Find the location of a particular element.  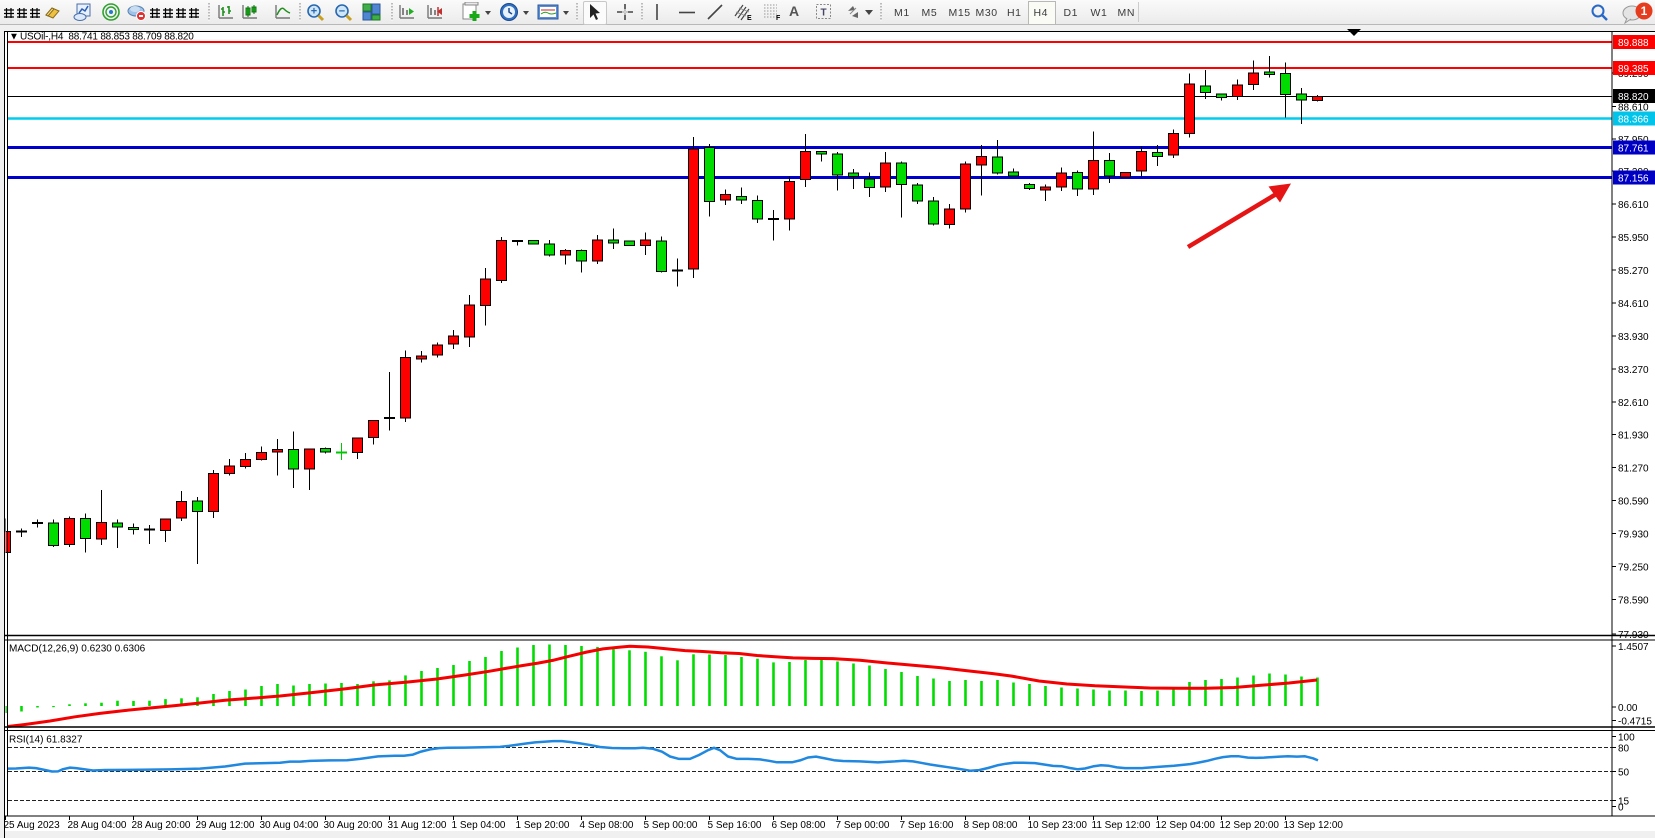

svg-text: 89.888 is located at coordinates (1633, 43).